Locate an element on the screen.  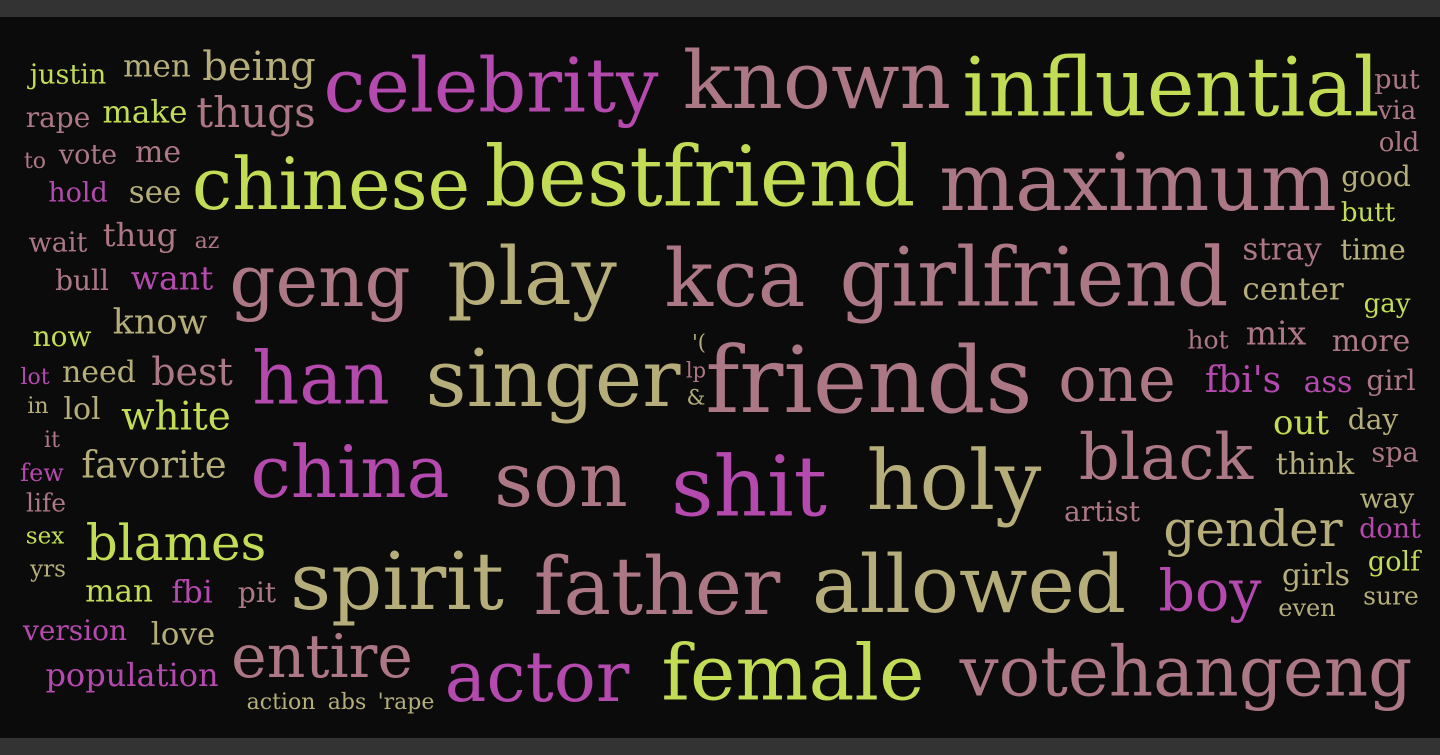
word: time is located at coordinates (1373, 249).